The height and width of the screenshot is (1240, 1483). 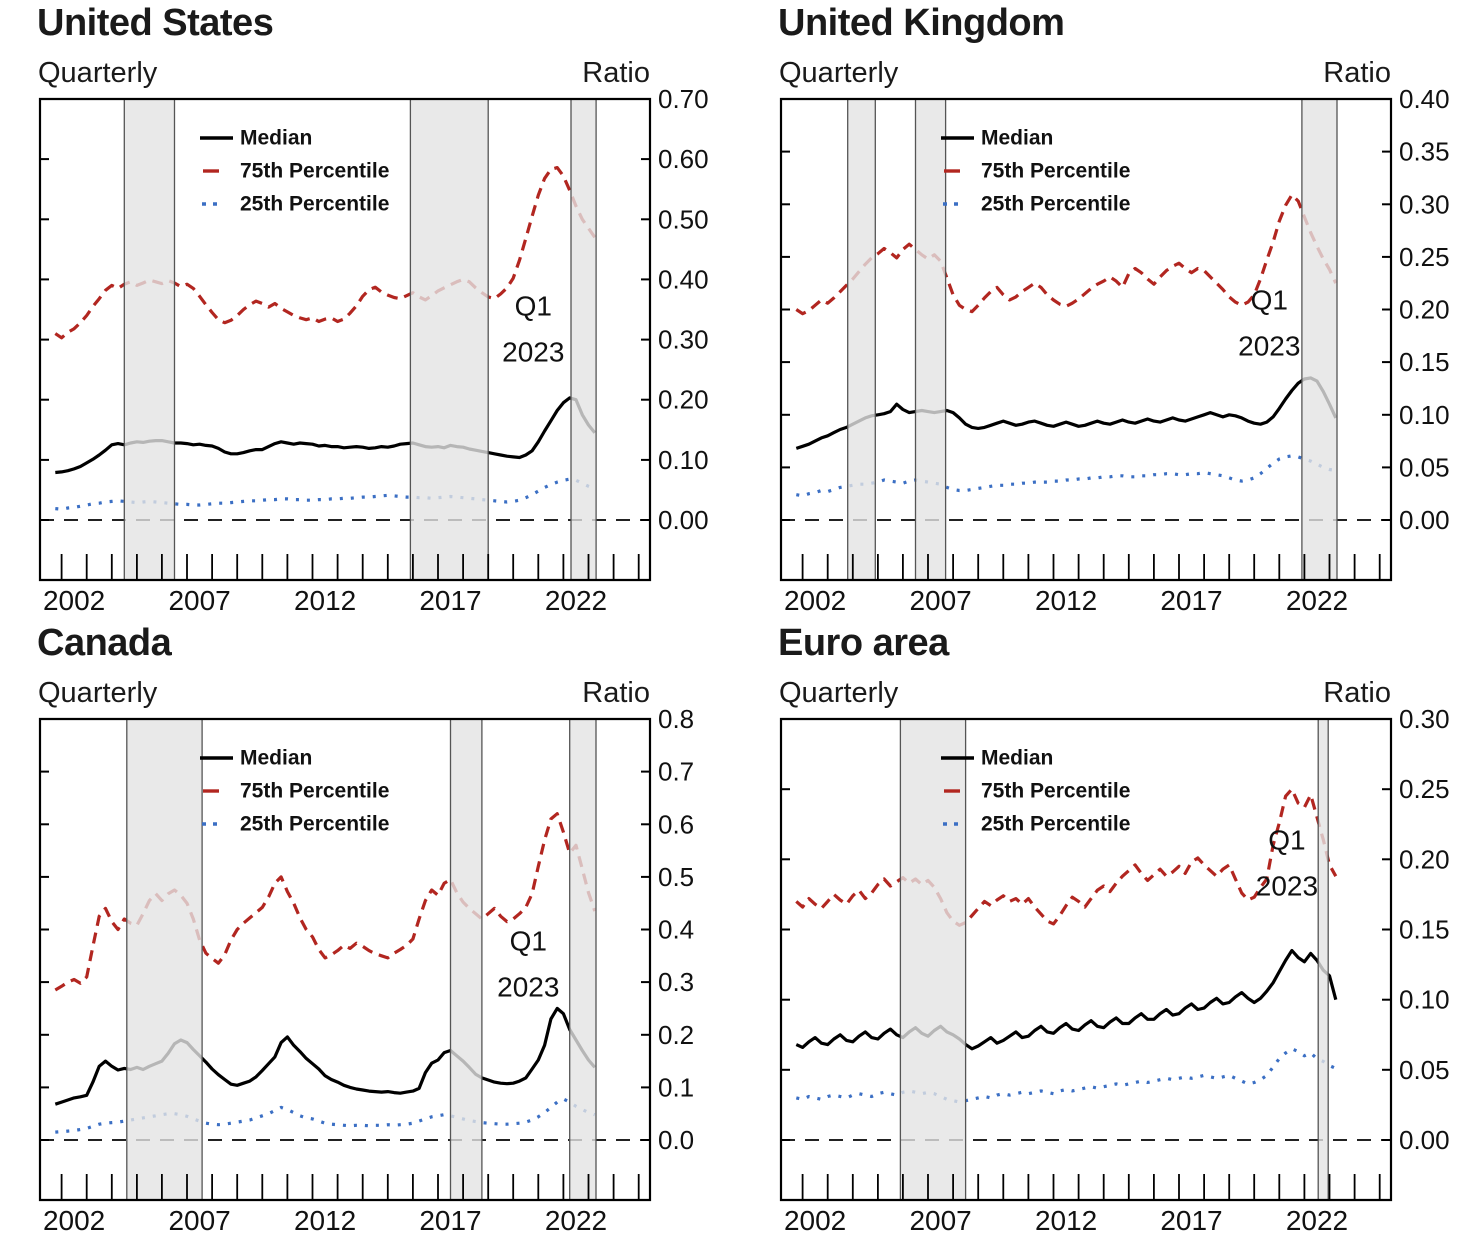 I want to click on y-tick-label: 0.3, so click(x=676, y=982).